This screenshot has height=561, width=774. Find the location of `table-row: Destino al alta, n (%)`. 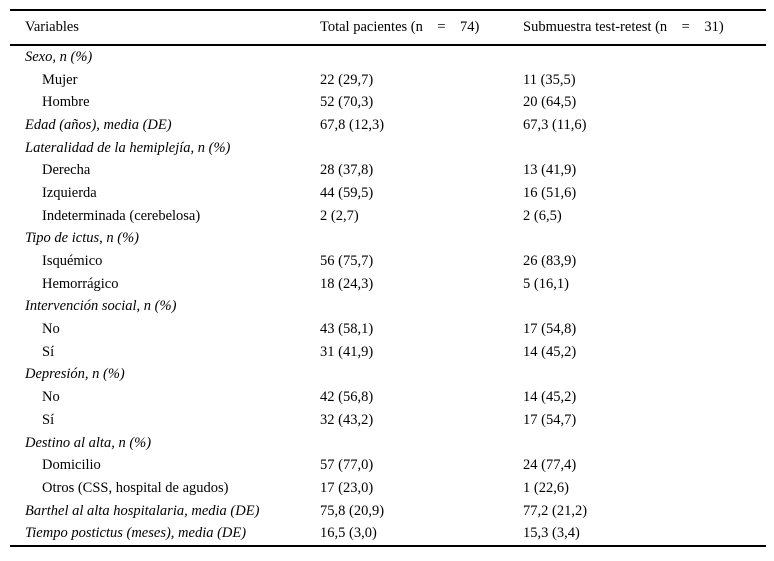

table-row: Destino al alta, n (%) is located at coordinates (388, 443).